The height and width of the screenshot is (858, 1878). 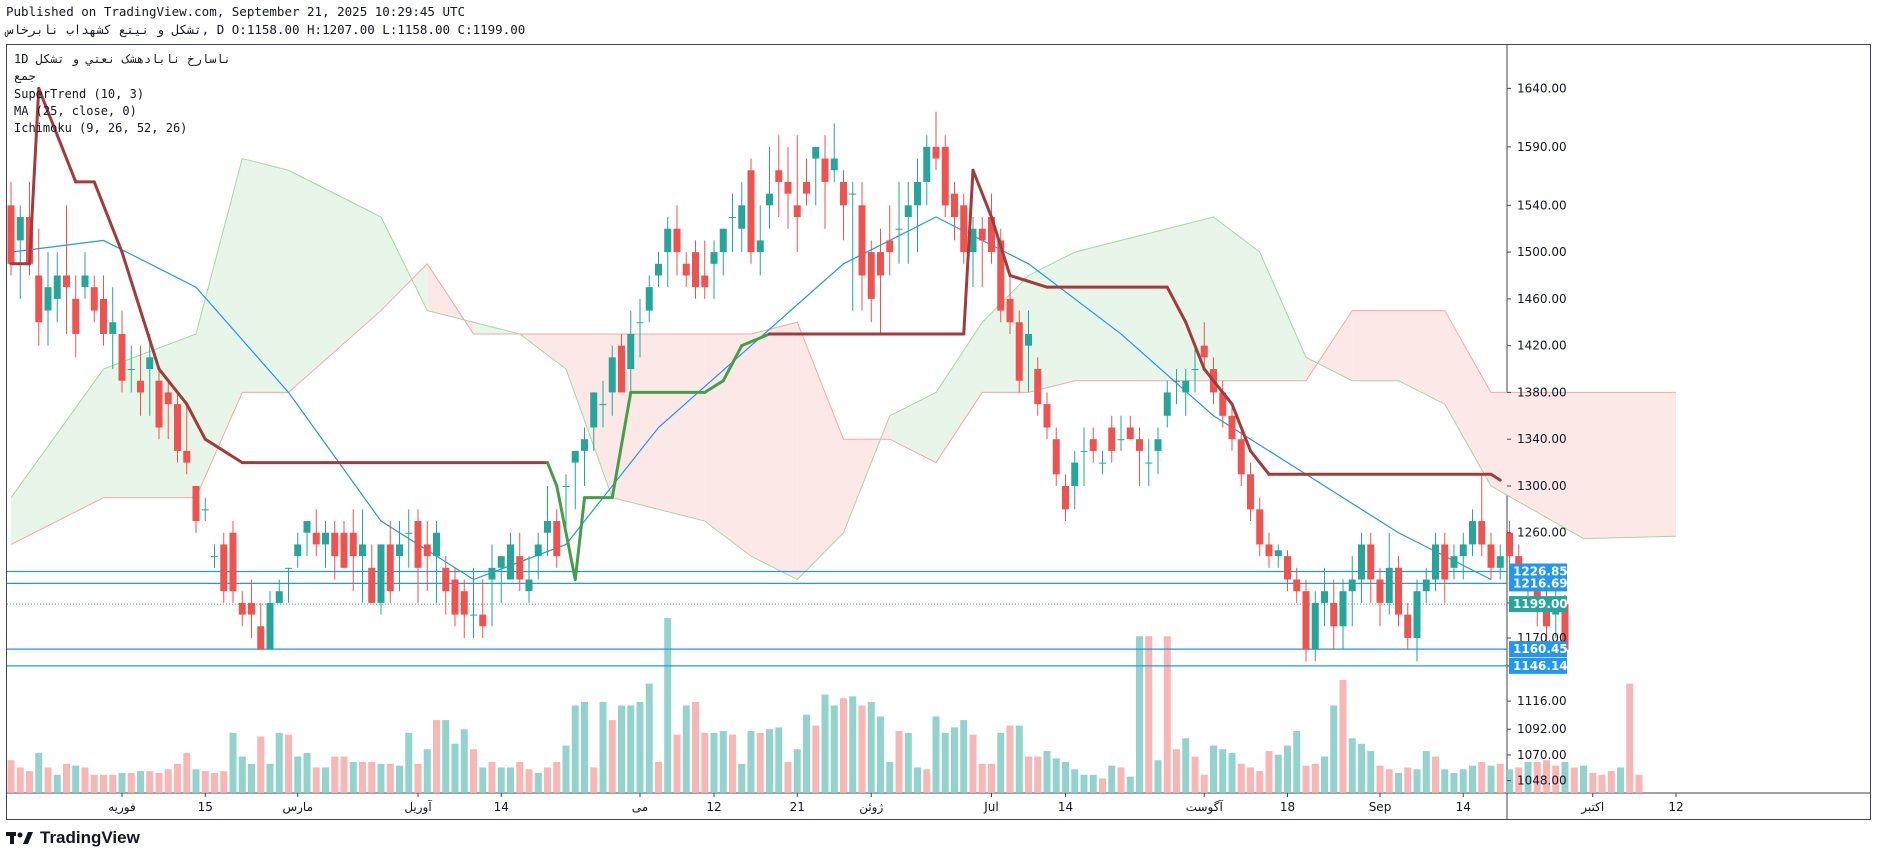 What do you see at coordinates (1540, 666) in the screenshot?
I see `price-badge-label: 1146.14` at bounding box center [1540, 666].